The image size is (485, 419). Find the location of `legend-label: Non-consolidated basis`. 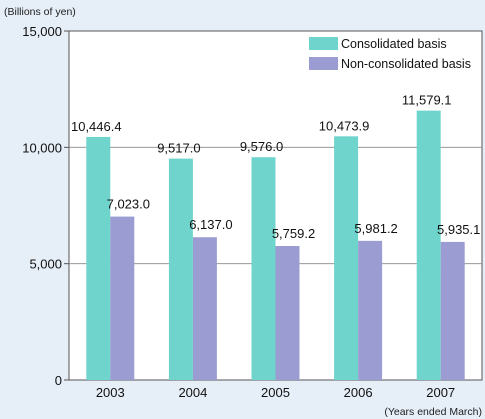

legend-label: Non-consolidated basis is located at coordinates (406, 64).